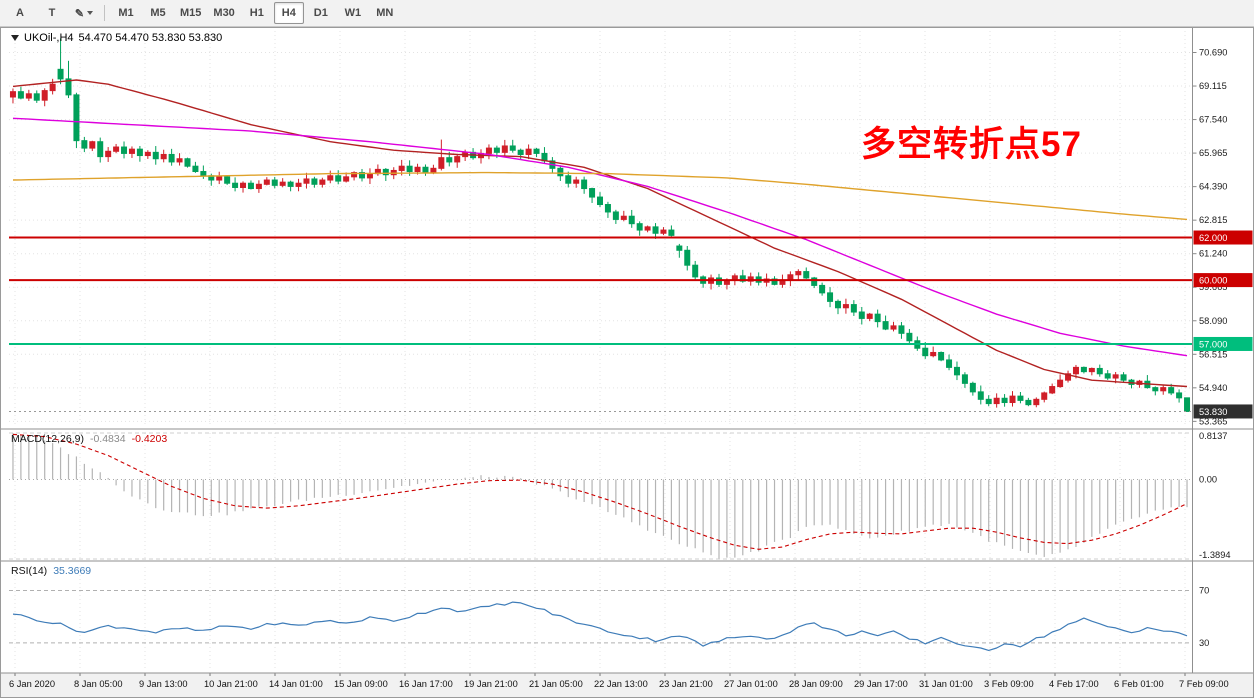  Describe the element at coordinates (491, 684) in the screenshot. I see `time-axis-label: 19 Jan 21:00` at that location.